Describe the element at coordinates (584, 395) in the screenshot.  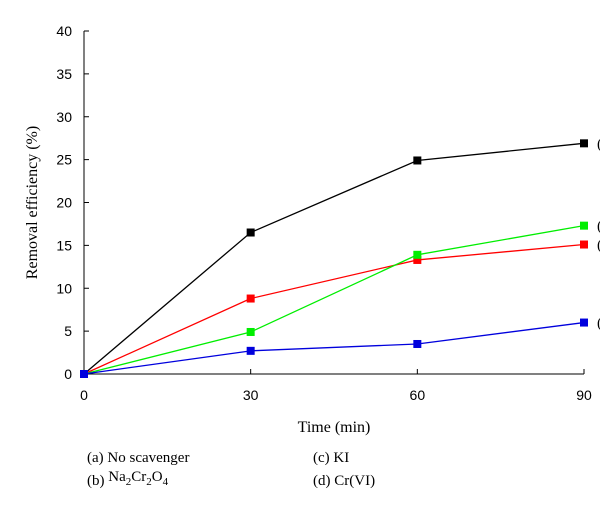
I see `x-tick-label: 90` at that location.